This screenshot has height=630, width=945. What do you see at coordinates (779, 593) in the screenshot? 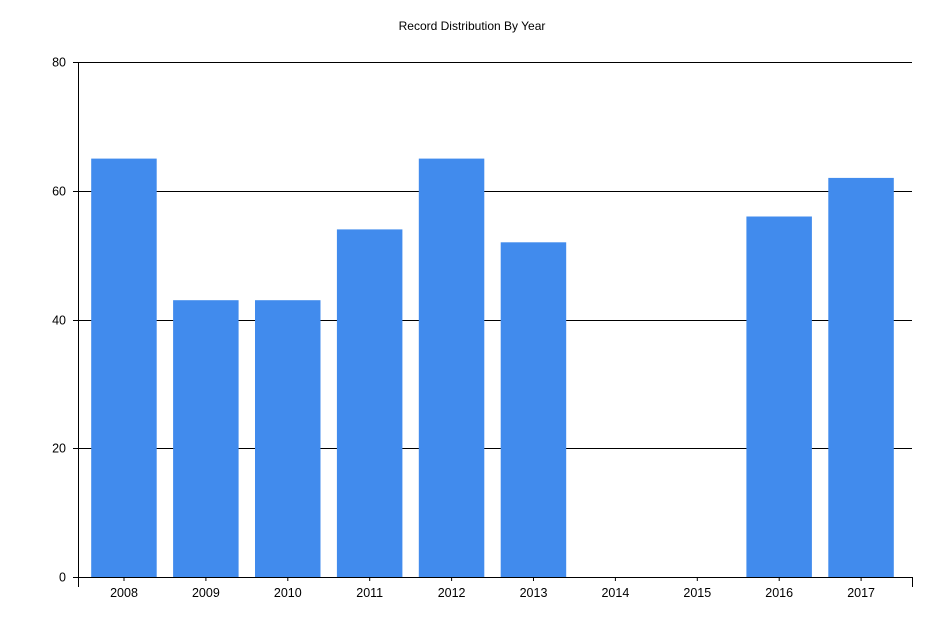
I see `x-tick-label: 2016` at bounding box center [779, 593].